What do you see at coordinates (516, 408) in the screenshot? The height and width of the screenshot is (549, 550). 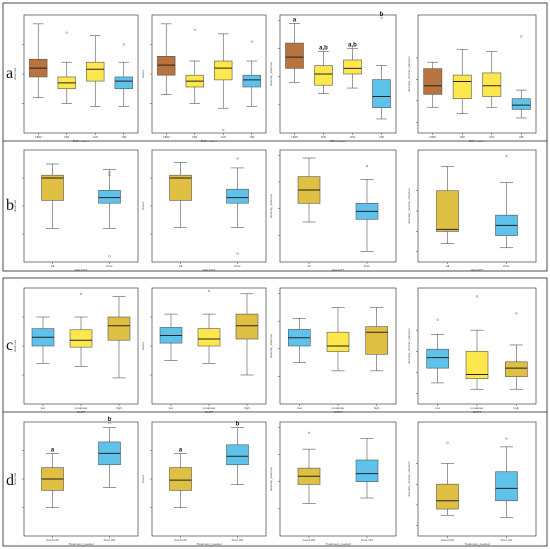 I see `x-tick-label: high` at bounding box center [516, 408].